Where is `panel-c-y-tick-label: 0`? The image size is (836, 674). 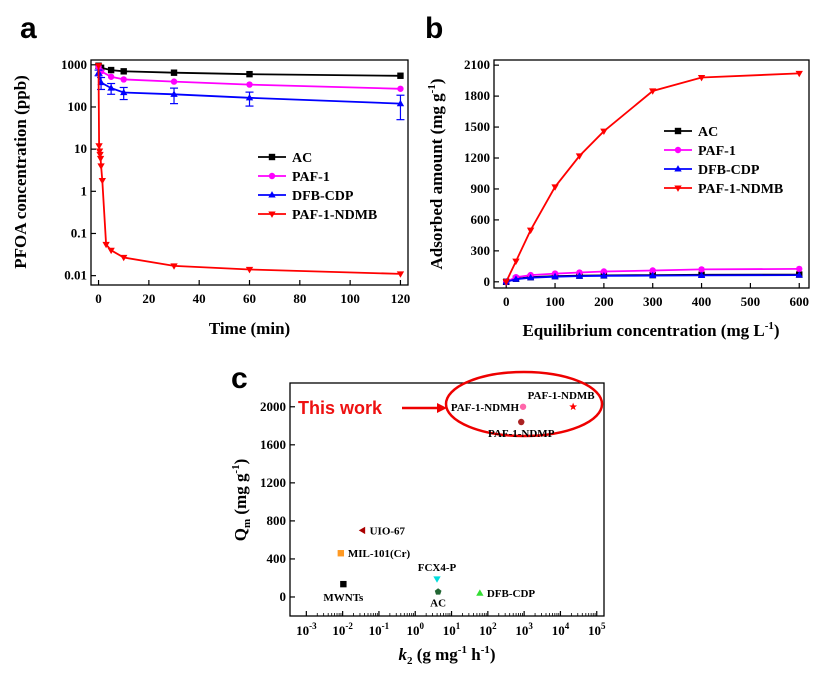 panel-c-y-tick-label: 0 is located at coordinates (283, 596).